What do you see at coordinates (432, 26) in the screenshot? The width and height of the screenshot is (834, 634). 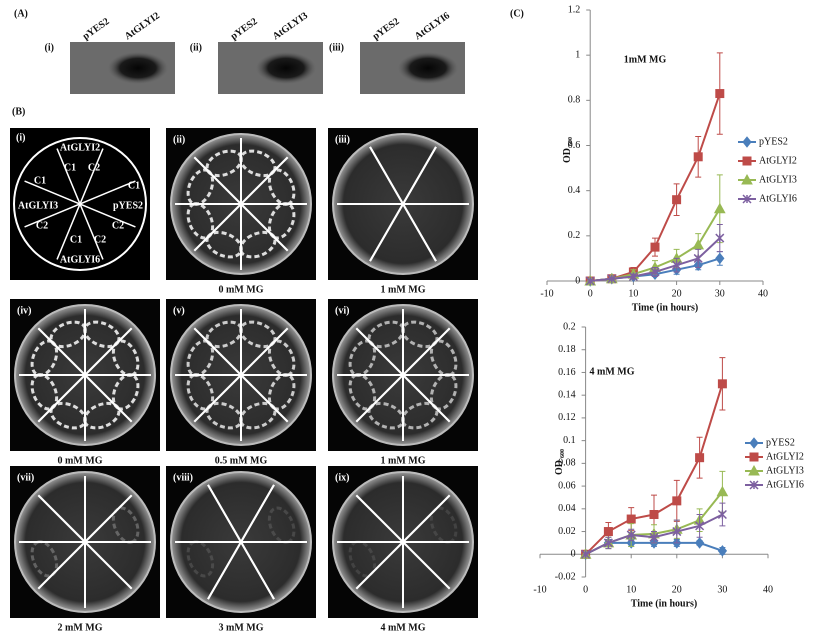 I see `lane-label: AtGLYI6` at bounding box center [432, 26].